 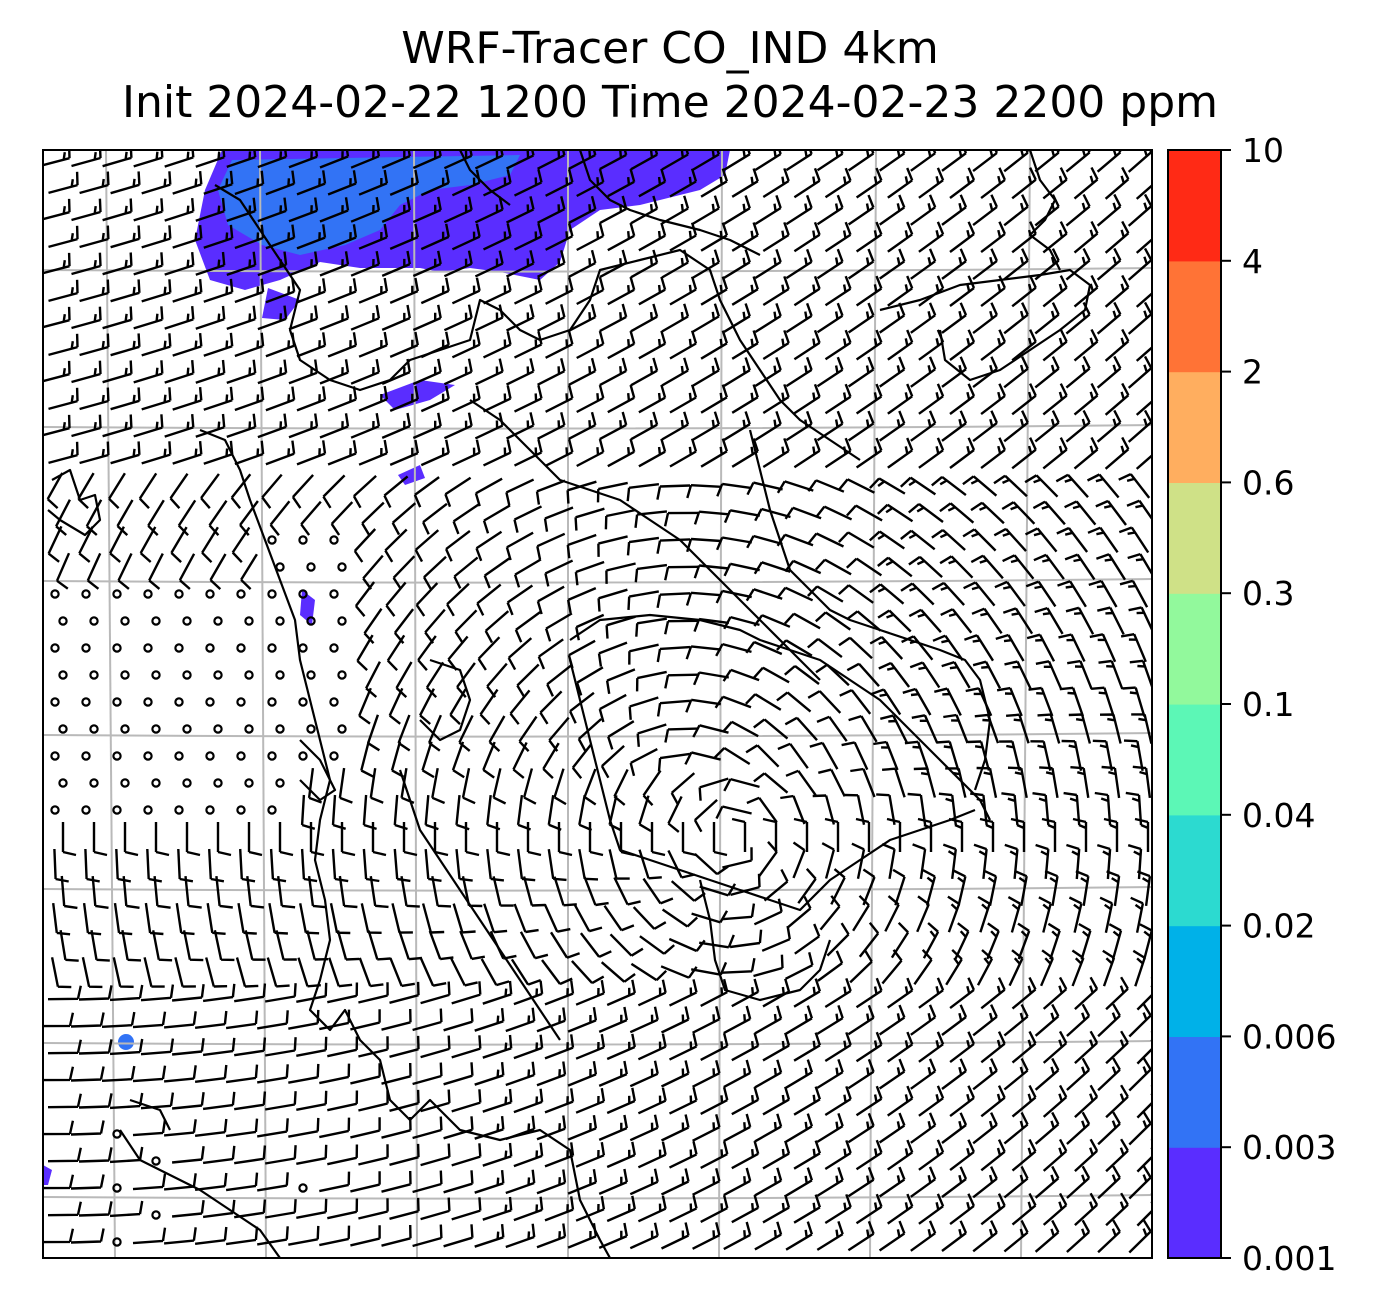 I want to click on colorbar-tick-label: 10, so click(x=1263, y=150).